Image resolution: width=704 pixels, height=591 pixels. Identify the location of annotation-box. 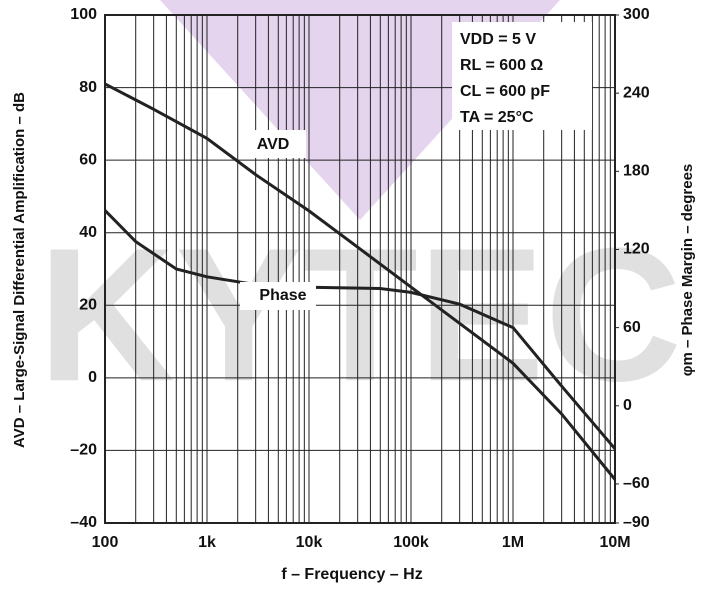
(522, 76).